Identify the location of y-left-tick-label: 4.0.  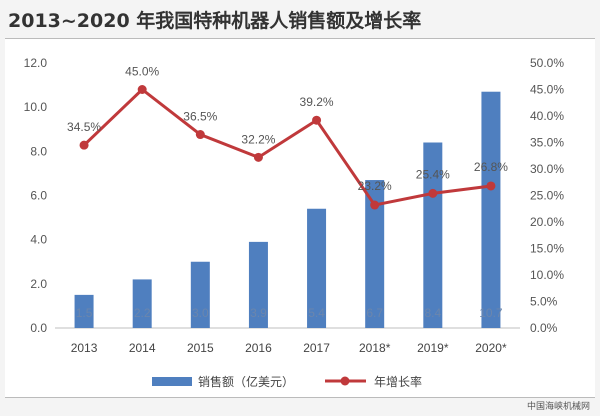
(38, 240).